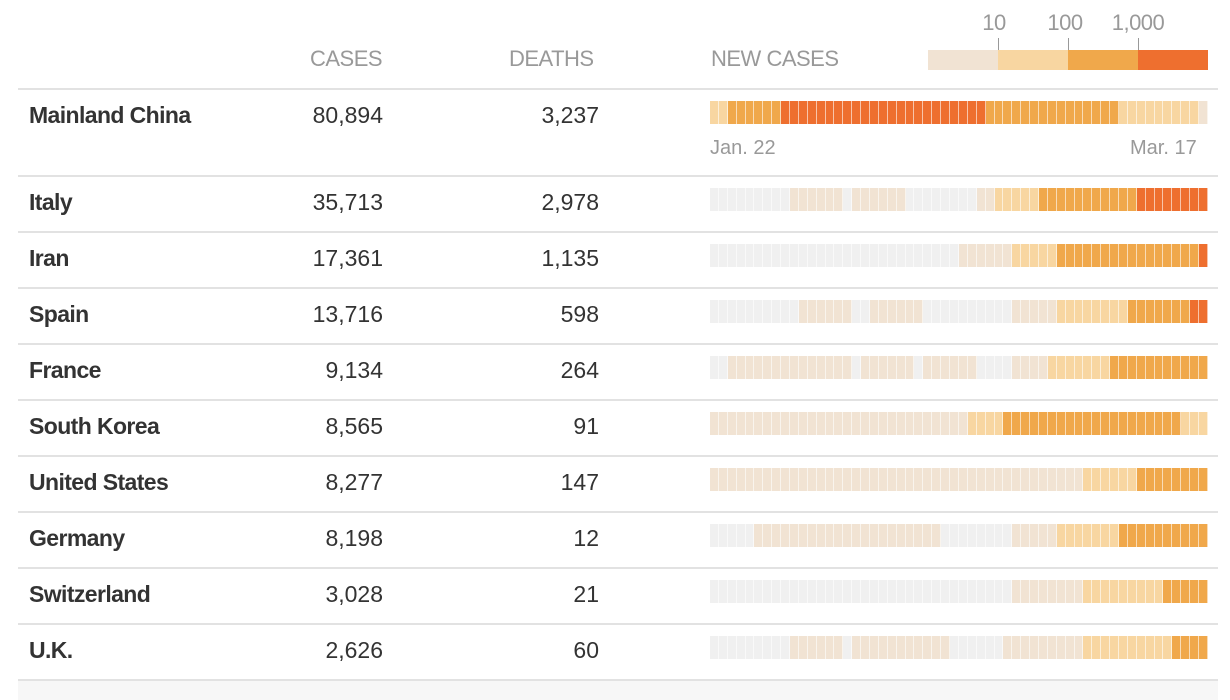 This screenshot has height=700, width=1230. I want to click on legend-tick-label: 10, so click(994, 22).